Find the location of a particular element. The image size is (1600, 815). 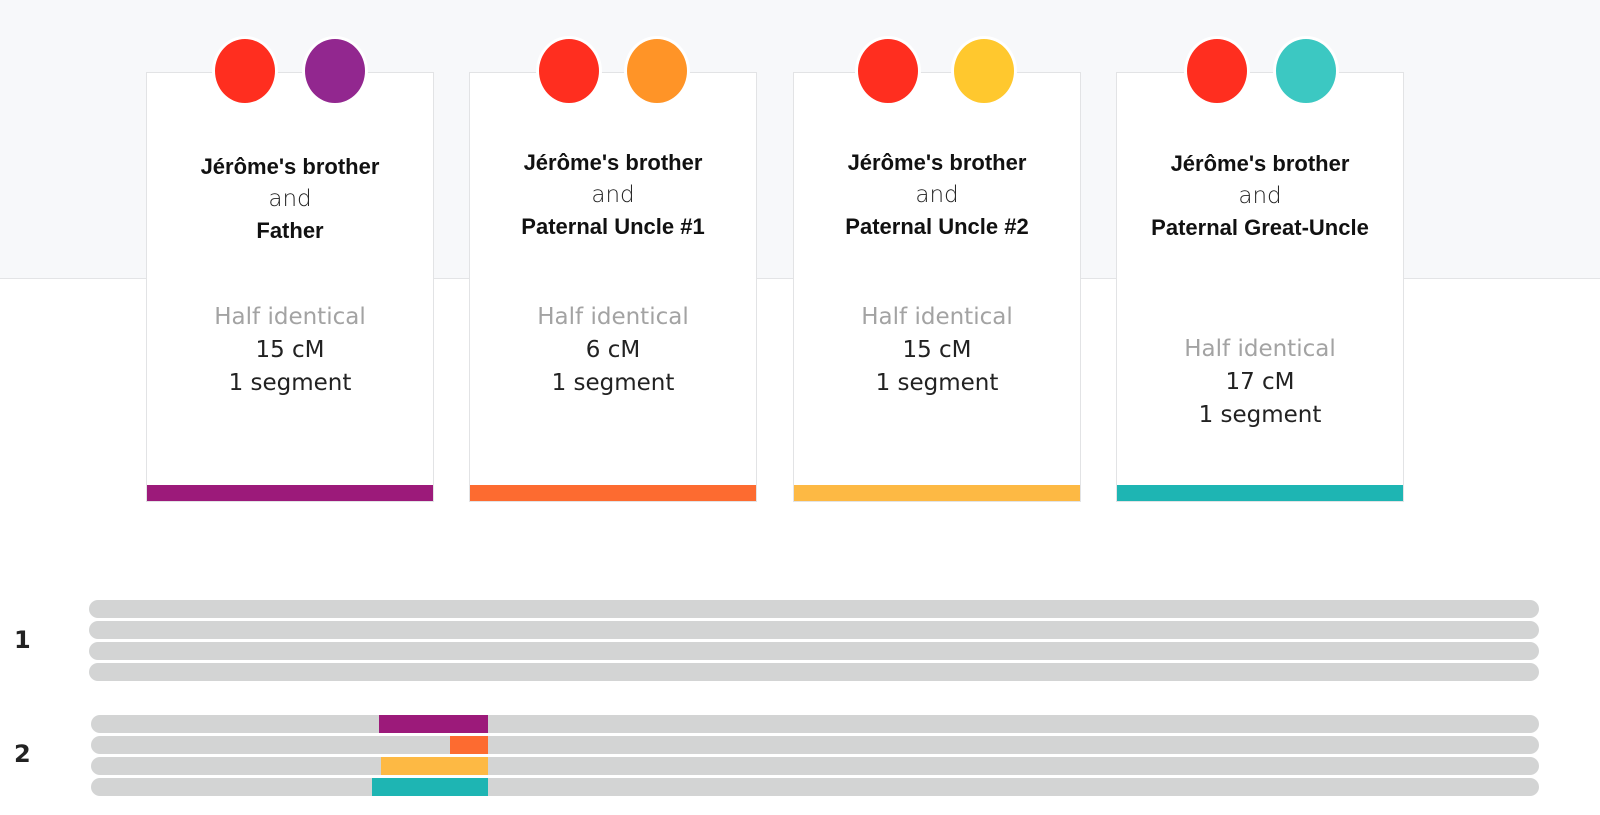

cm-value: 17 cM is located at coordinates (1260, 382).